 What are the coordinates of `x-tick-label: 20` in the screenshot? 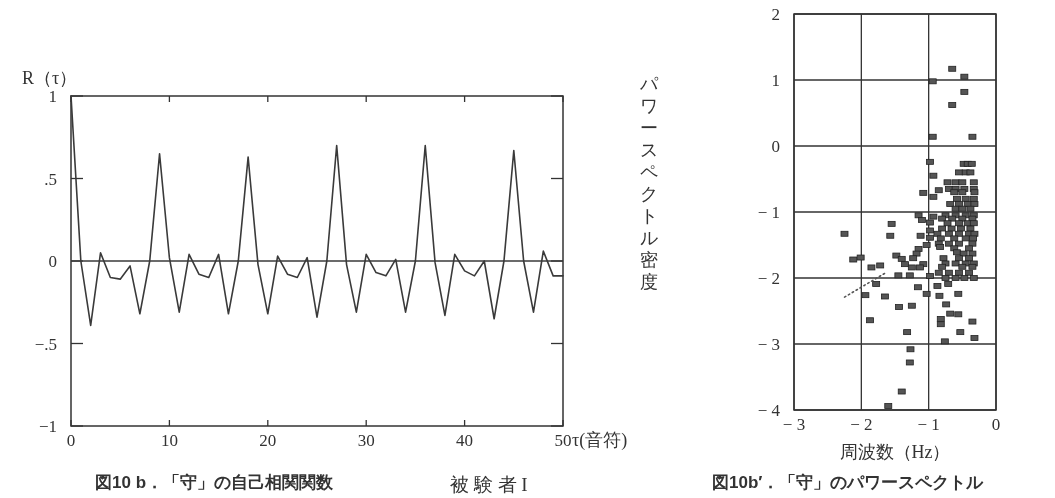 It's located at (268, 440).